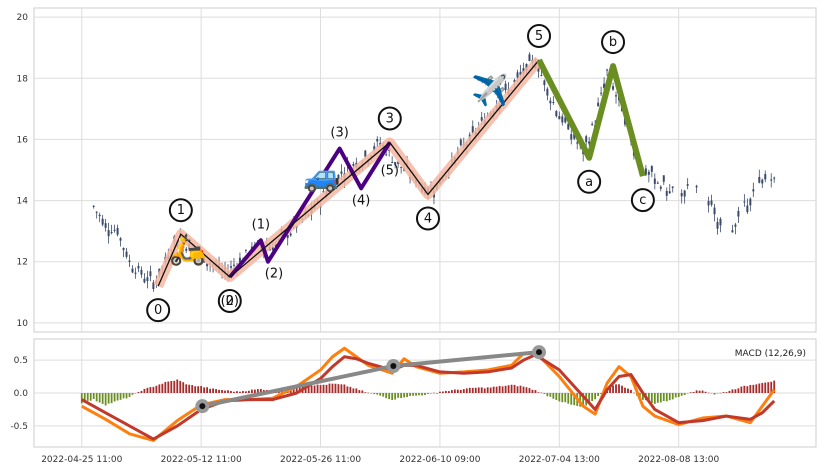  I want to click on price-y-tick-label: 14, so click(23, 202).